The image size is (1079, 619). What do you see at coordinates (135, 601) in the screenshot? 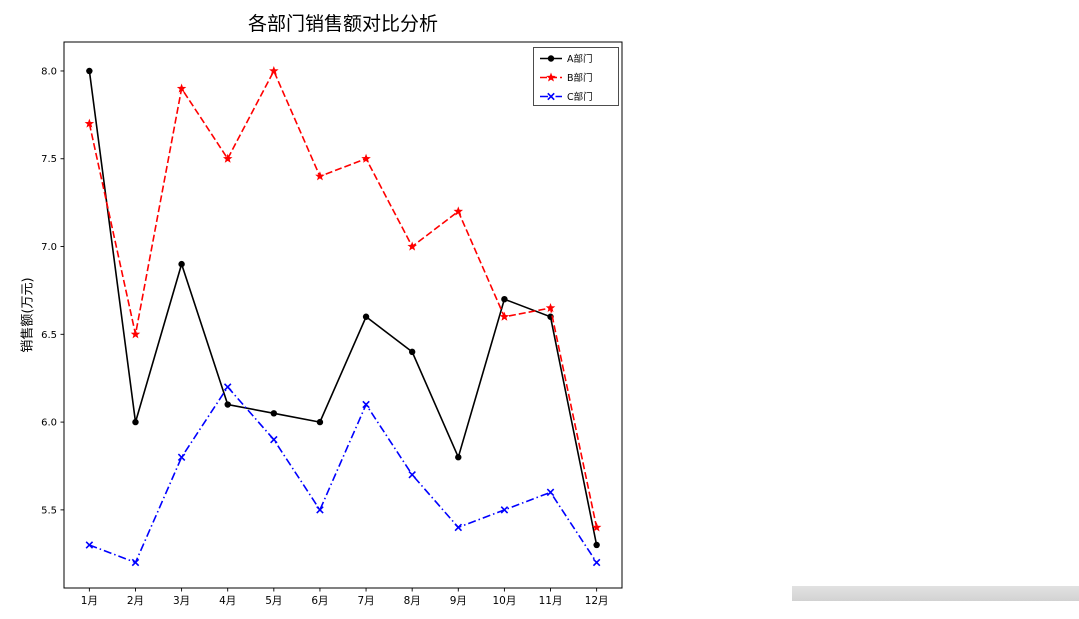
I see `x-tick-label: 2月` at bounding box center [135, 601].